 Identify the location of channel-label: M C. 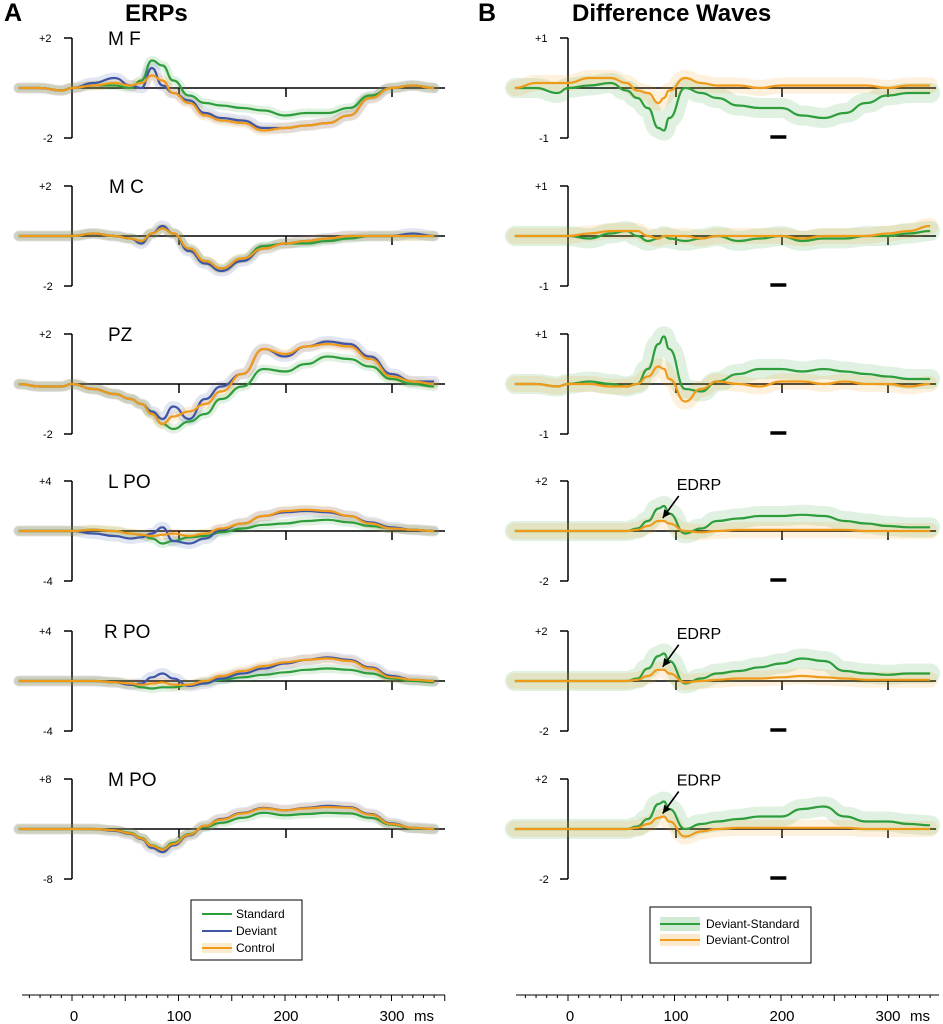
(126, 187).